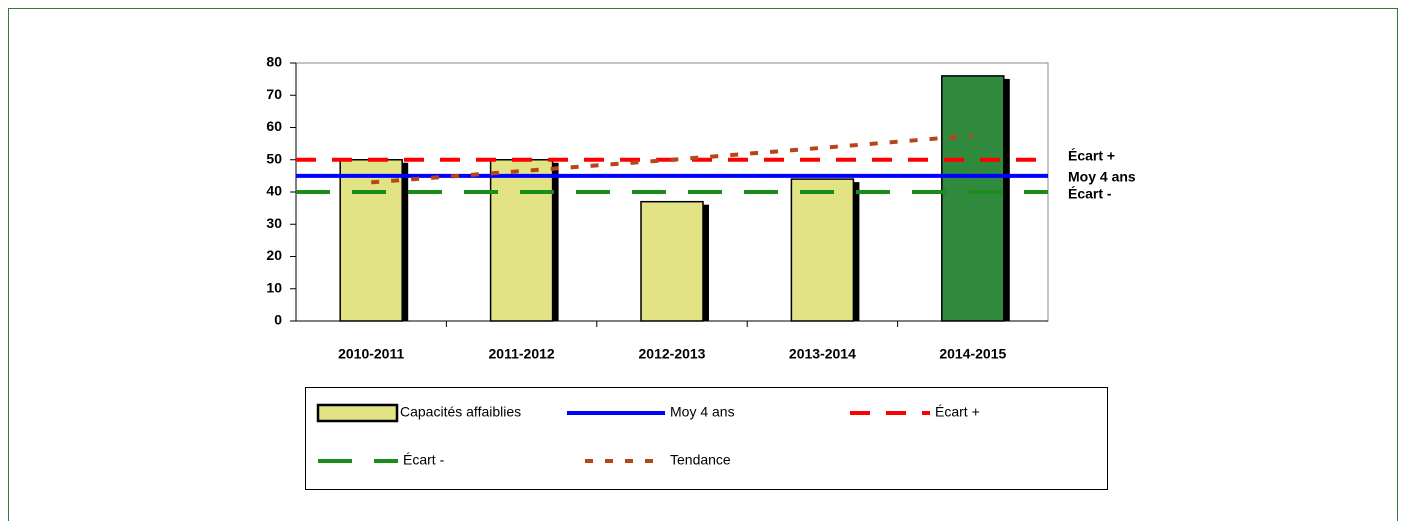  What do you see at coordinates (274, 191) in the screenshot?
I see `y-tick-label: 40` at bounding box center [274, 191].